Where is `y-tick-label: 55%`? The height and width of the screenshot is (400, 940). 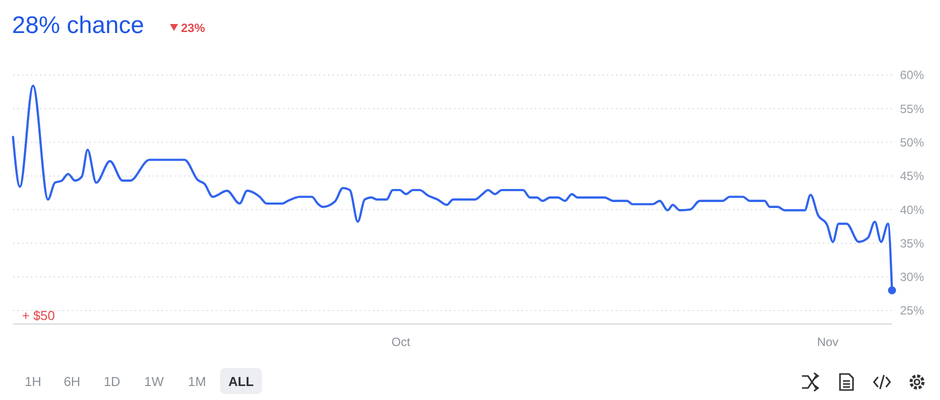 y-tick-label: 55% is located at coordinates (912, 109).